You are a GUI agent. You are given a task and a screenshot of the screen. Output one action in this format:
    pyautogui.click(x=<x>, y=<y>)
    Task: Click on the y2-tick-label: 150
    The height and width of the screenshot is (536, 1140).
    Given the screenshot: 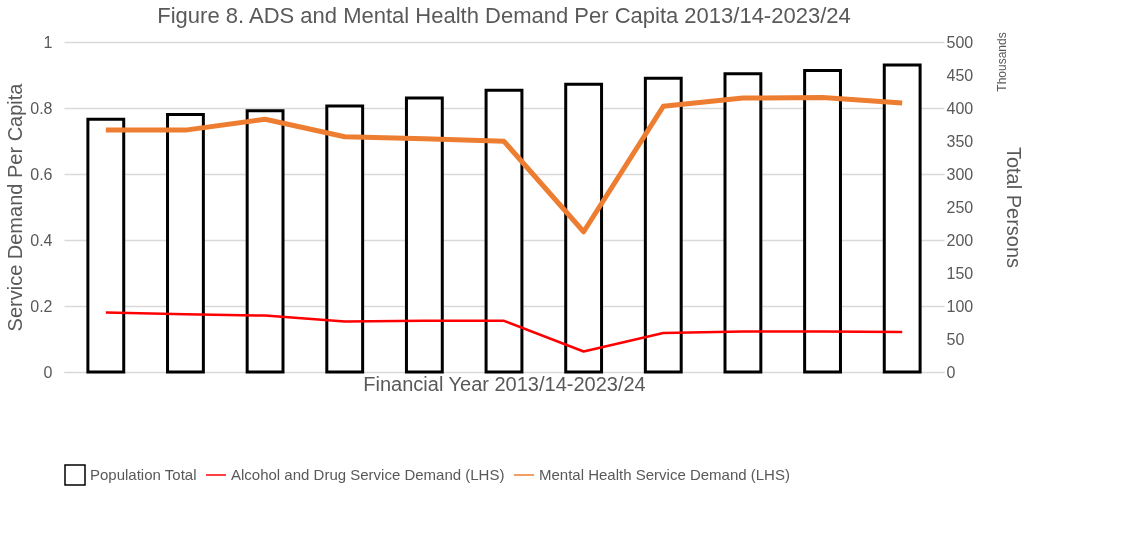 What is the action you would take?
    pyautogui.click(x=960, y=273)
    